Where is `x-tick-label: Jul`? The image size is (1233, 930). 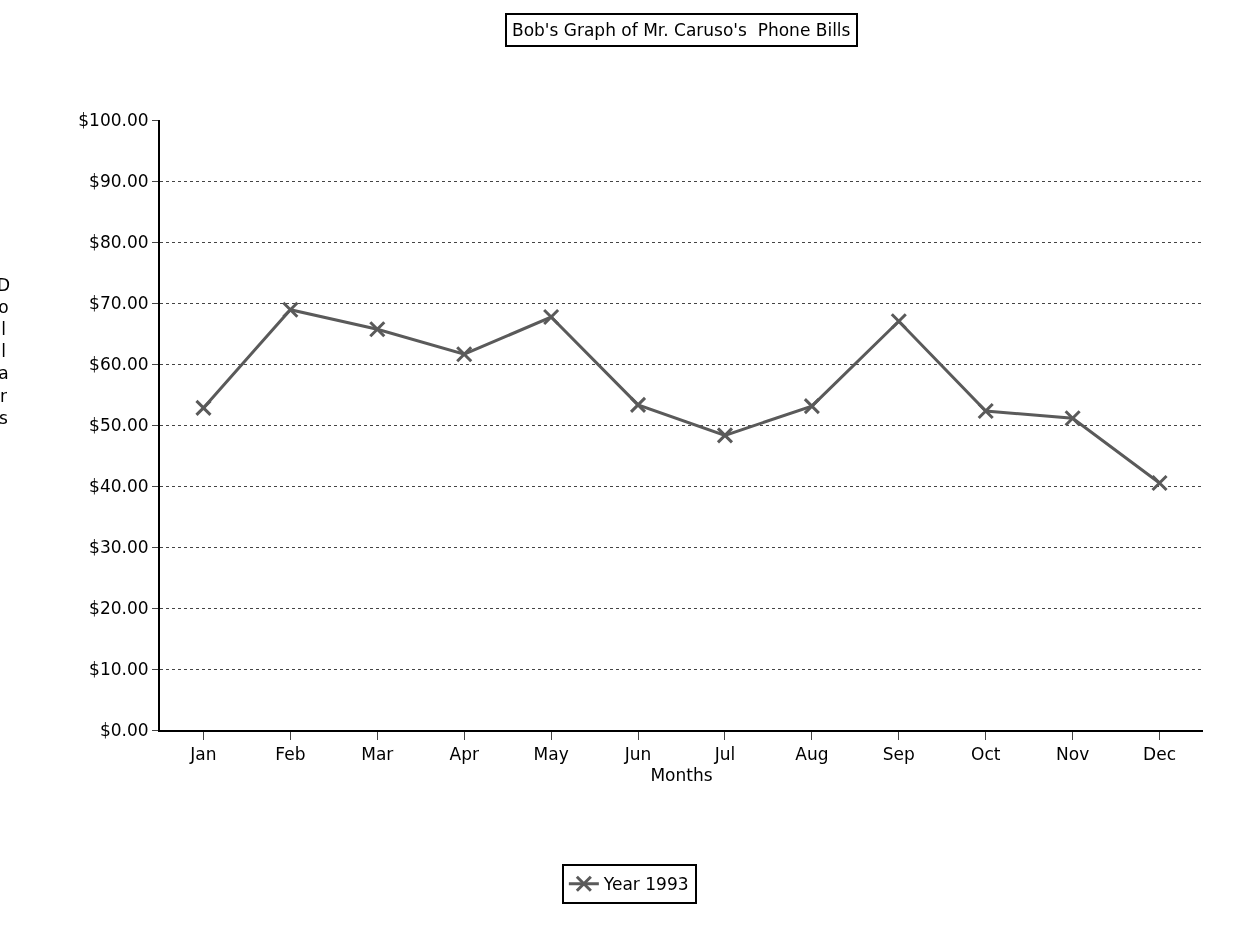
x-tick-label: Jul is located at coordinates (724, 754).